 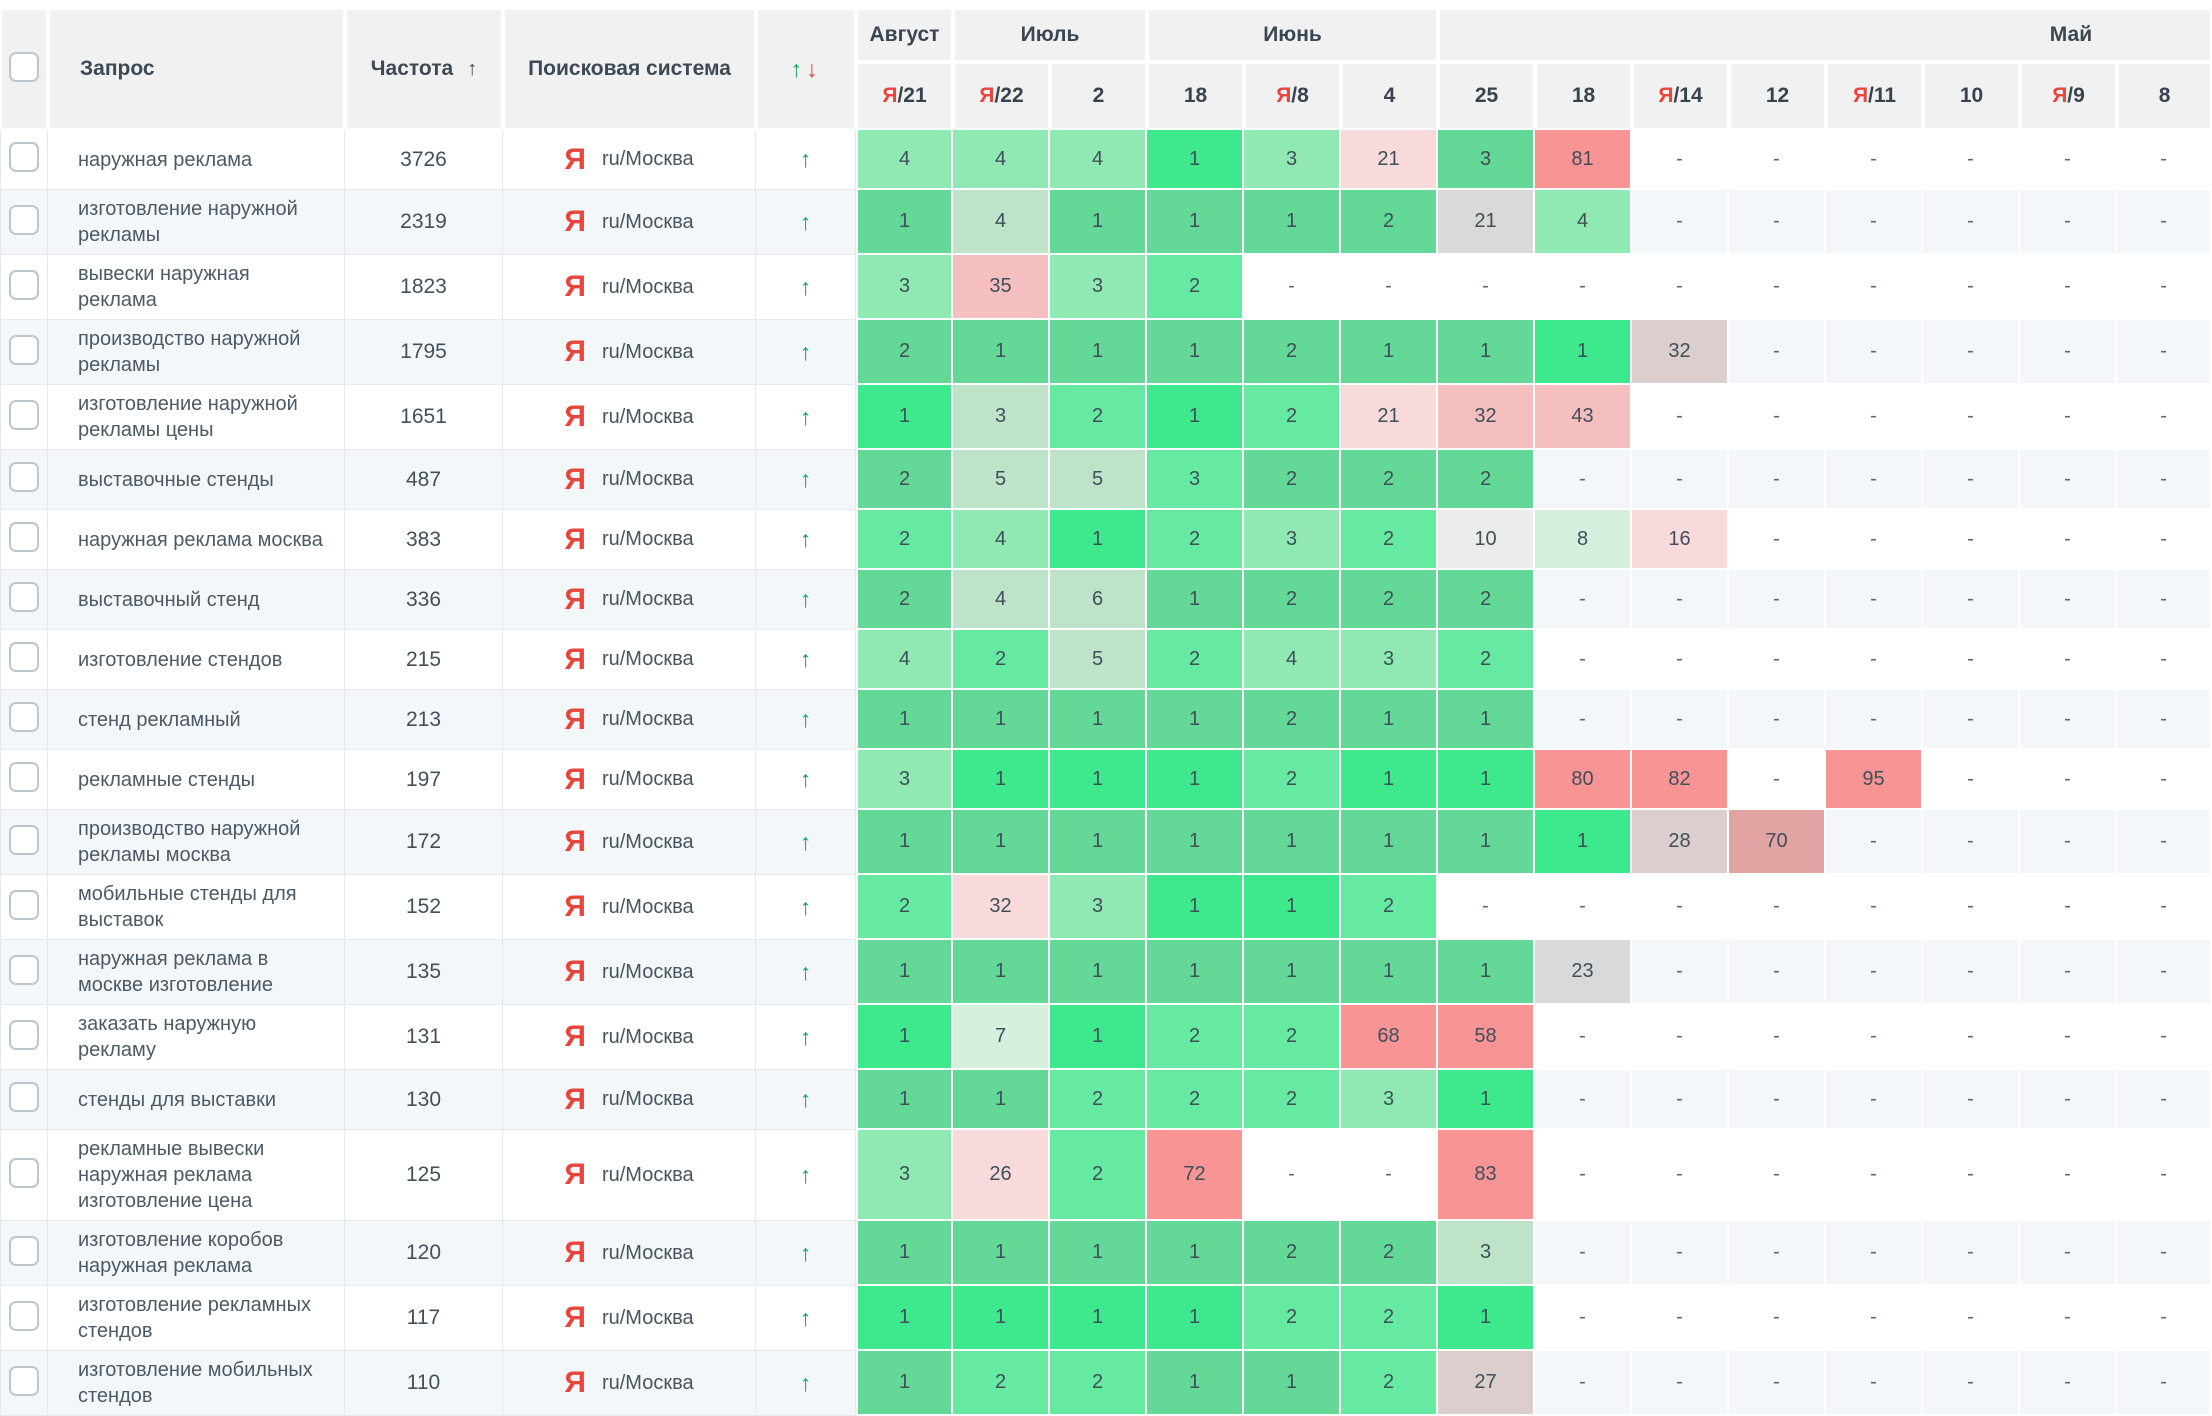 I want to click on position-cell: 26, so click(x=1001, y=1175).